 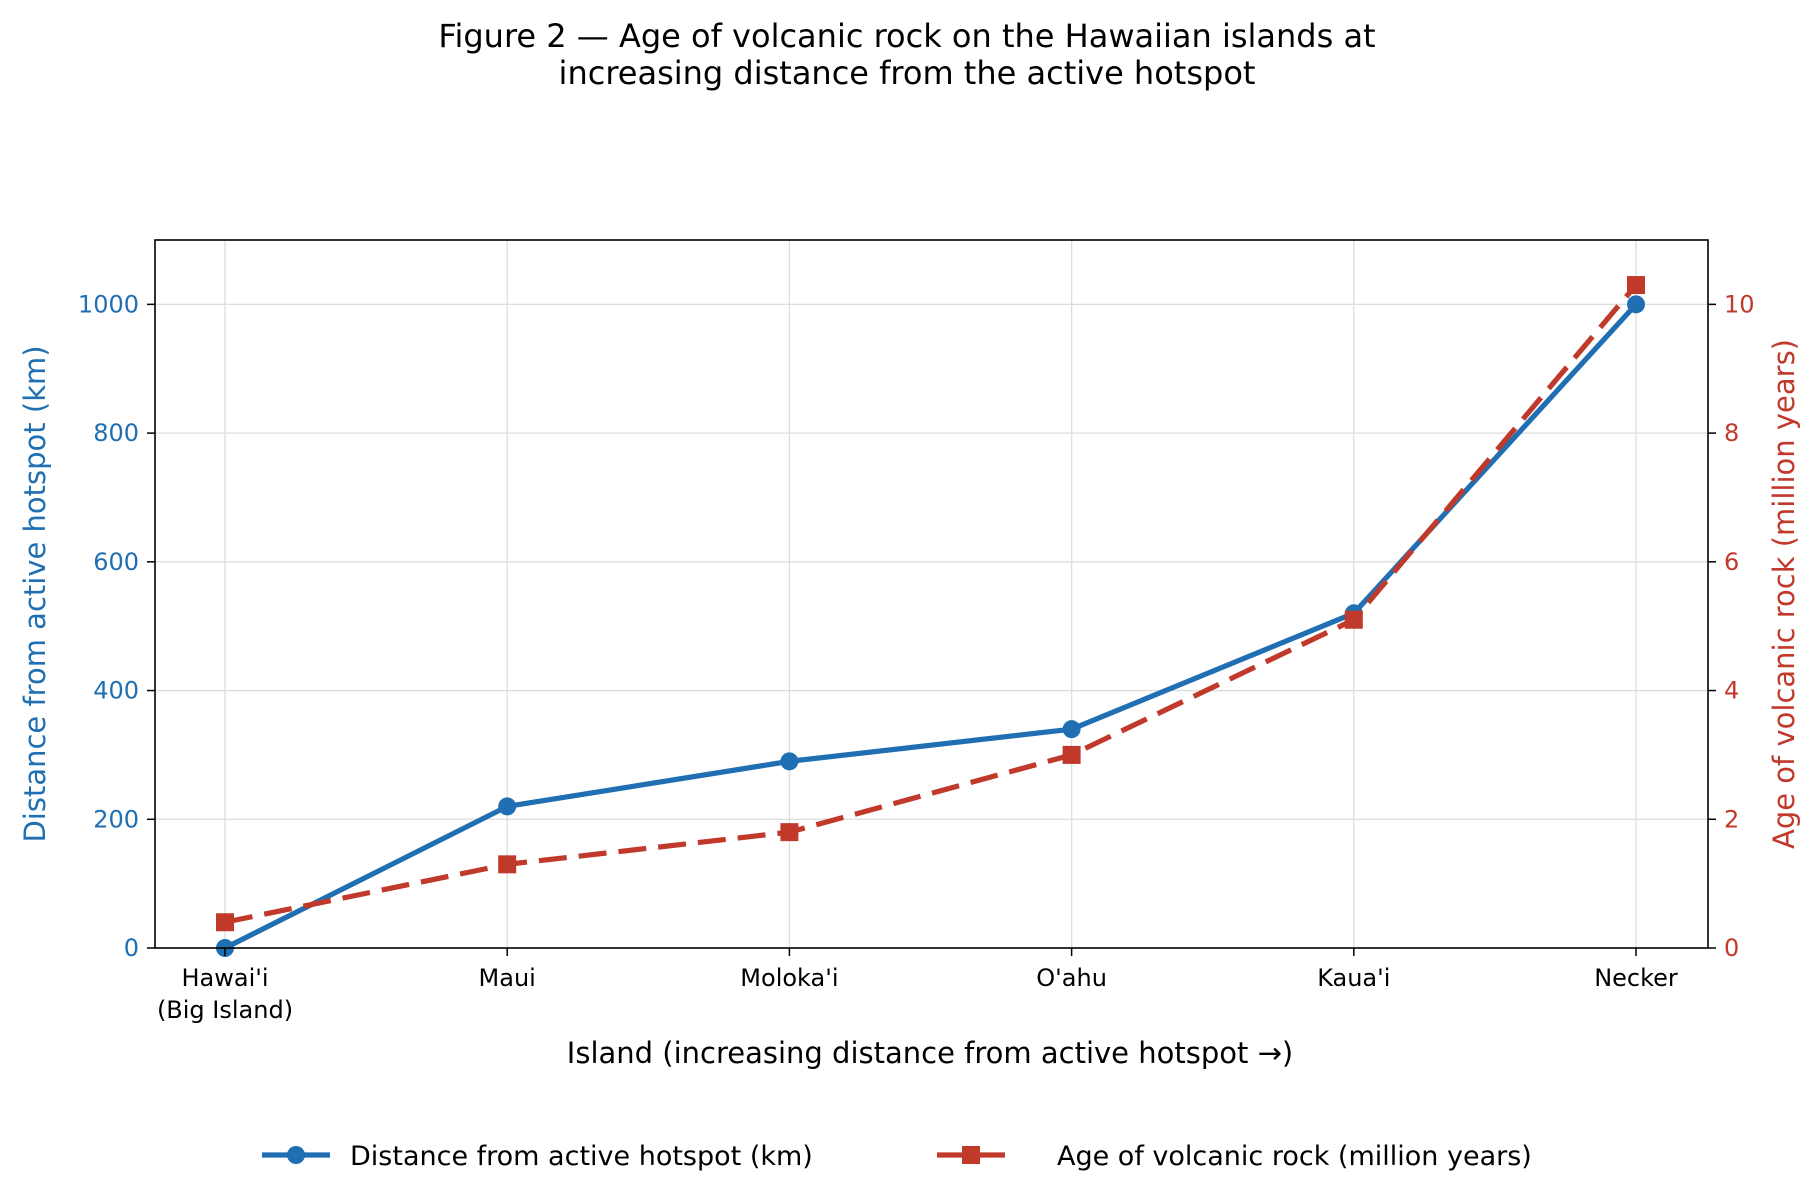 I want to click on left-tick-label: 800, so click(x=116, y=433).